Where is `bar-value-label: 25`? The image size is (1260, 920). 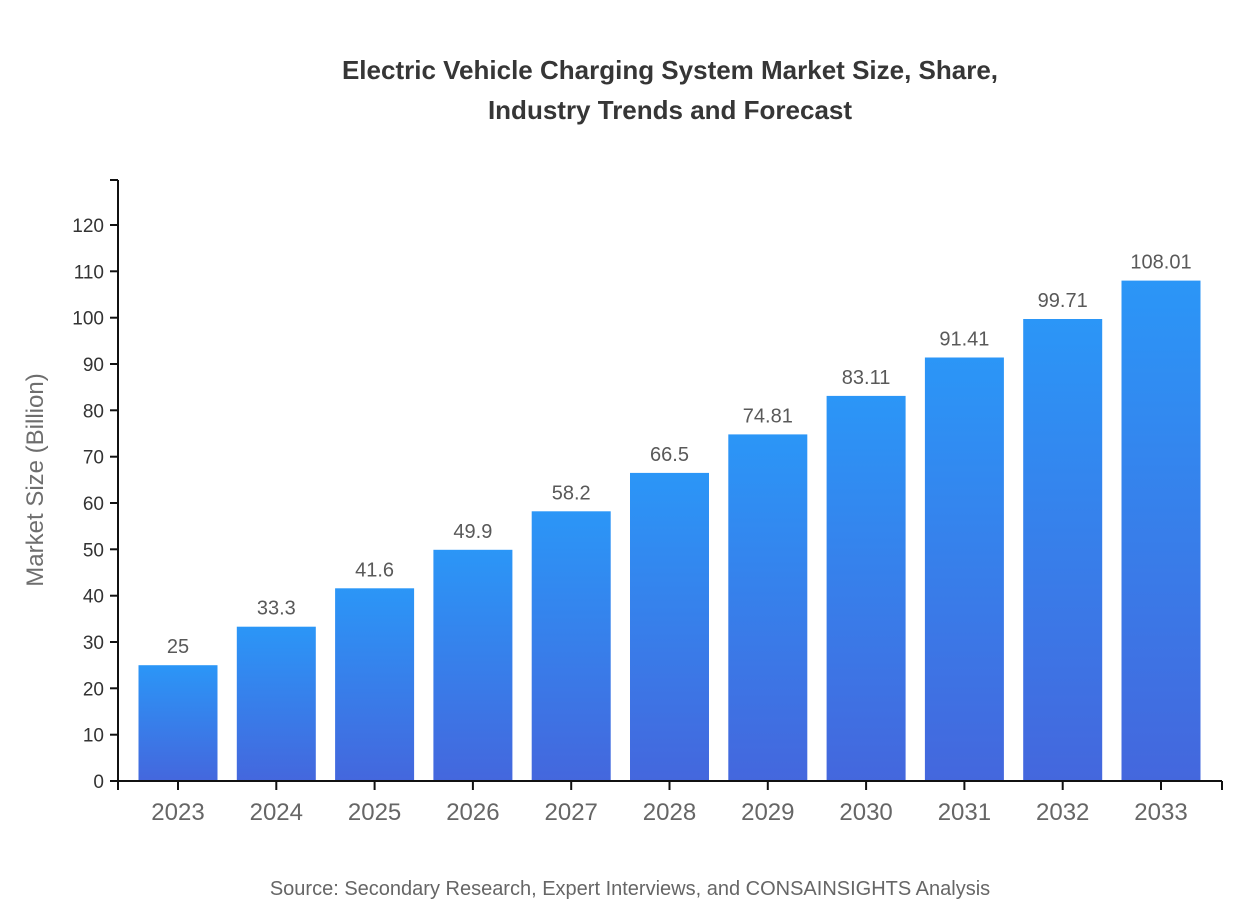
bar-value-label: 25 is located at coordinates (178, 647).